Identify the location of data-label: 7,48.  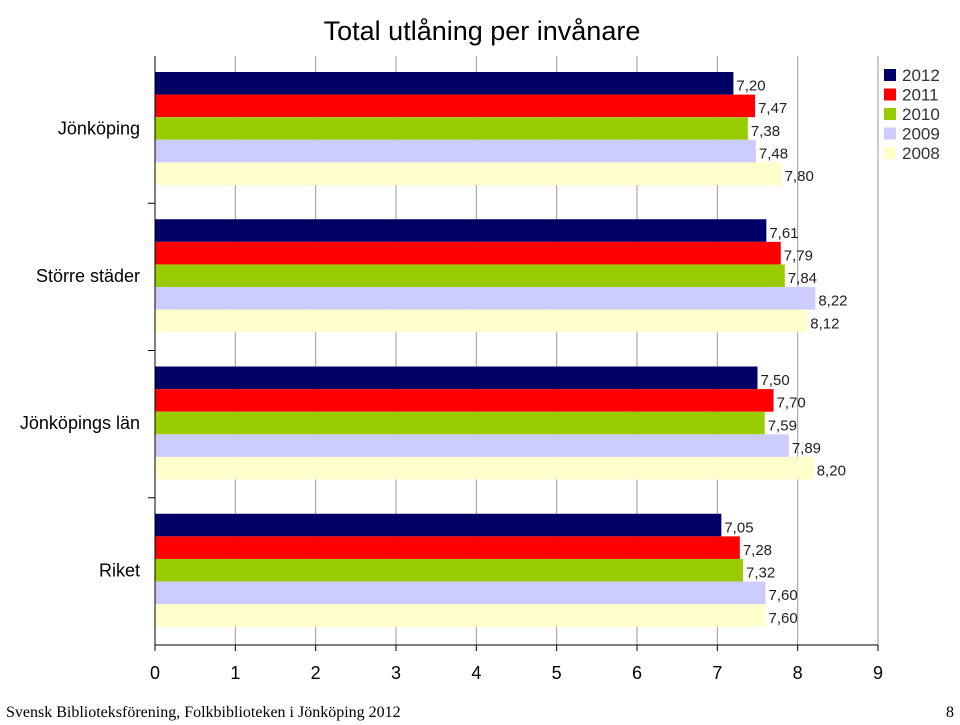
(773, 153).